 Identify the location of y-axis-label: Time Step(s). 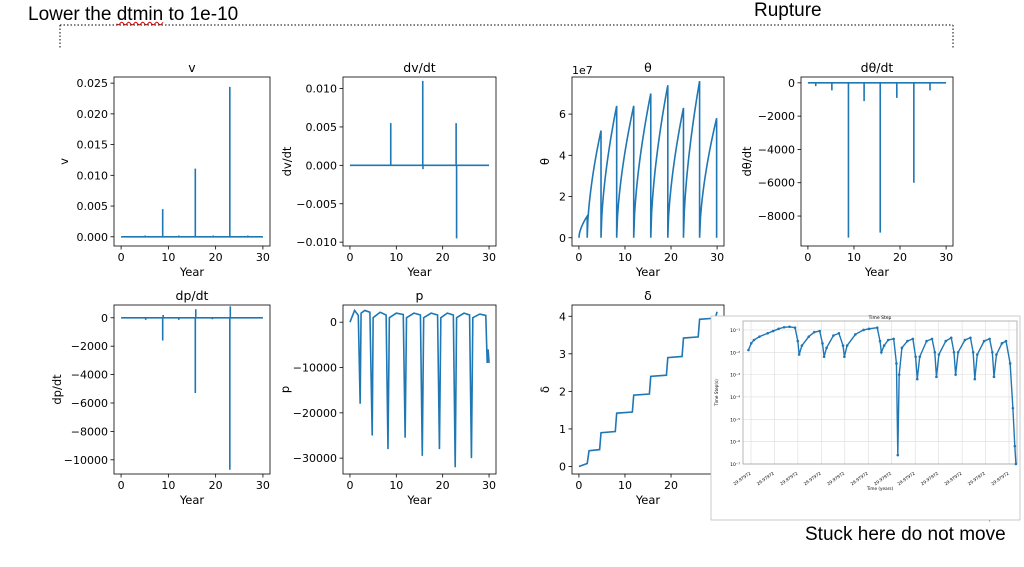
(716, 393).